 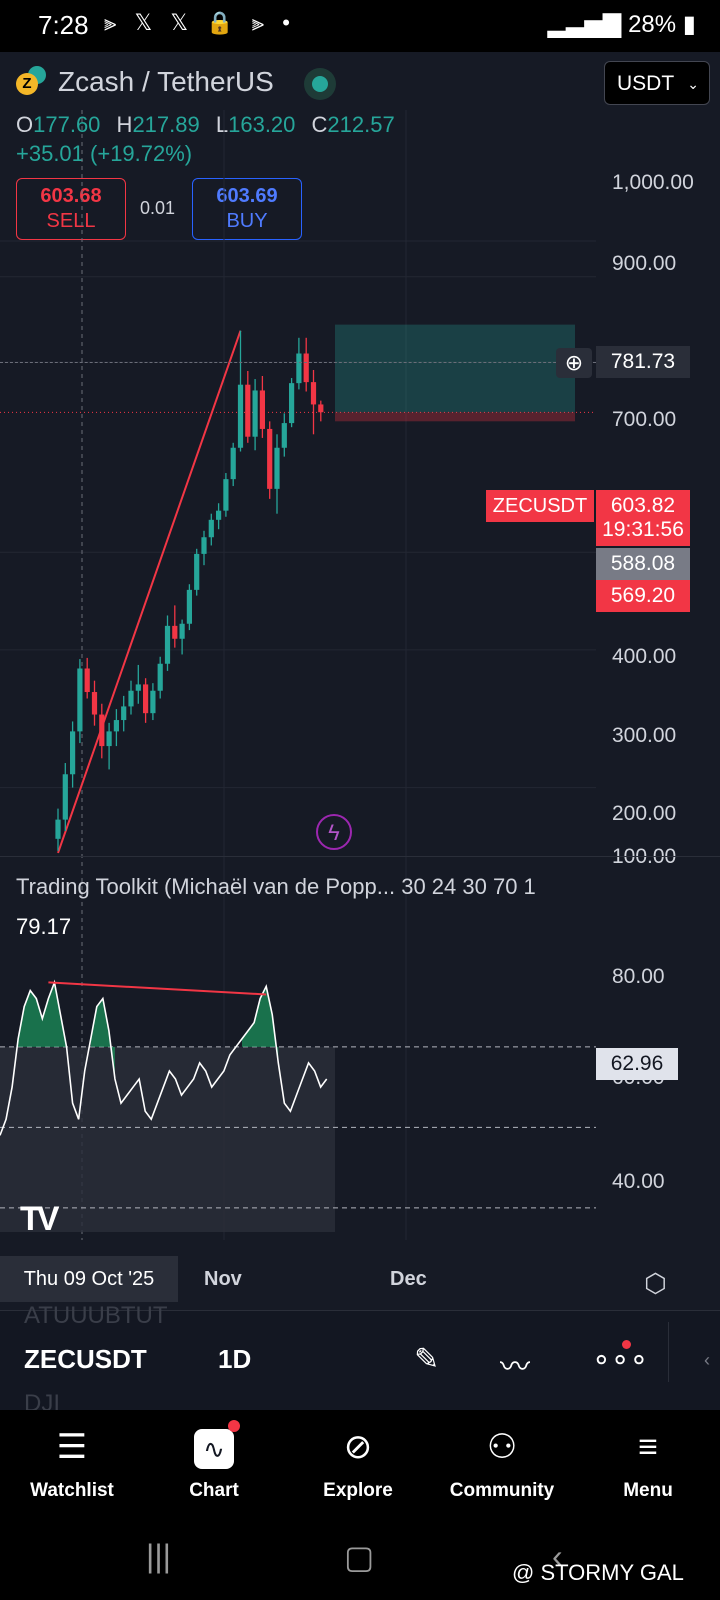 I want to click on pane-separator, so click(x=360, y=856).